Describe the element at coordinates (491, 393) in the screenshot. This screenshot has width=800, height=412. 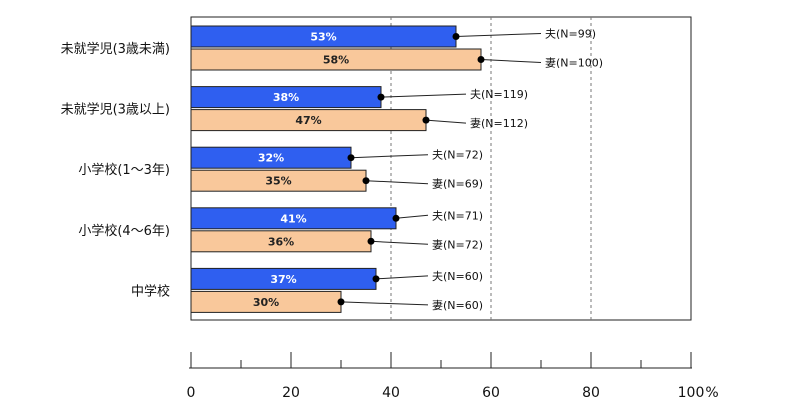
I see `x-tick-label: 60` at that location.